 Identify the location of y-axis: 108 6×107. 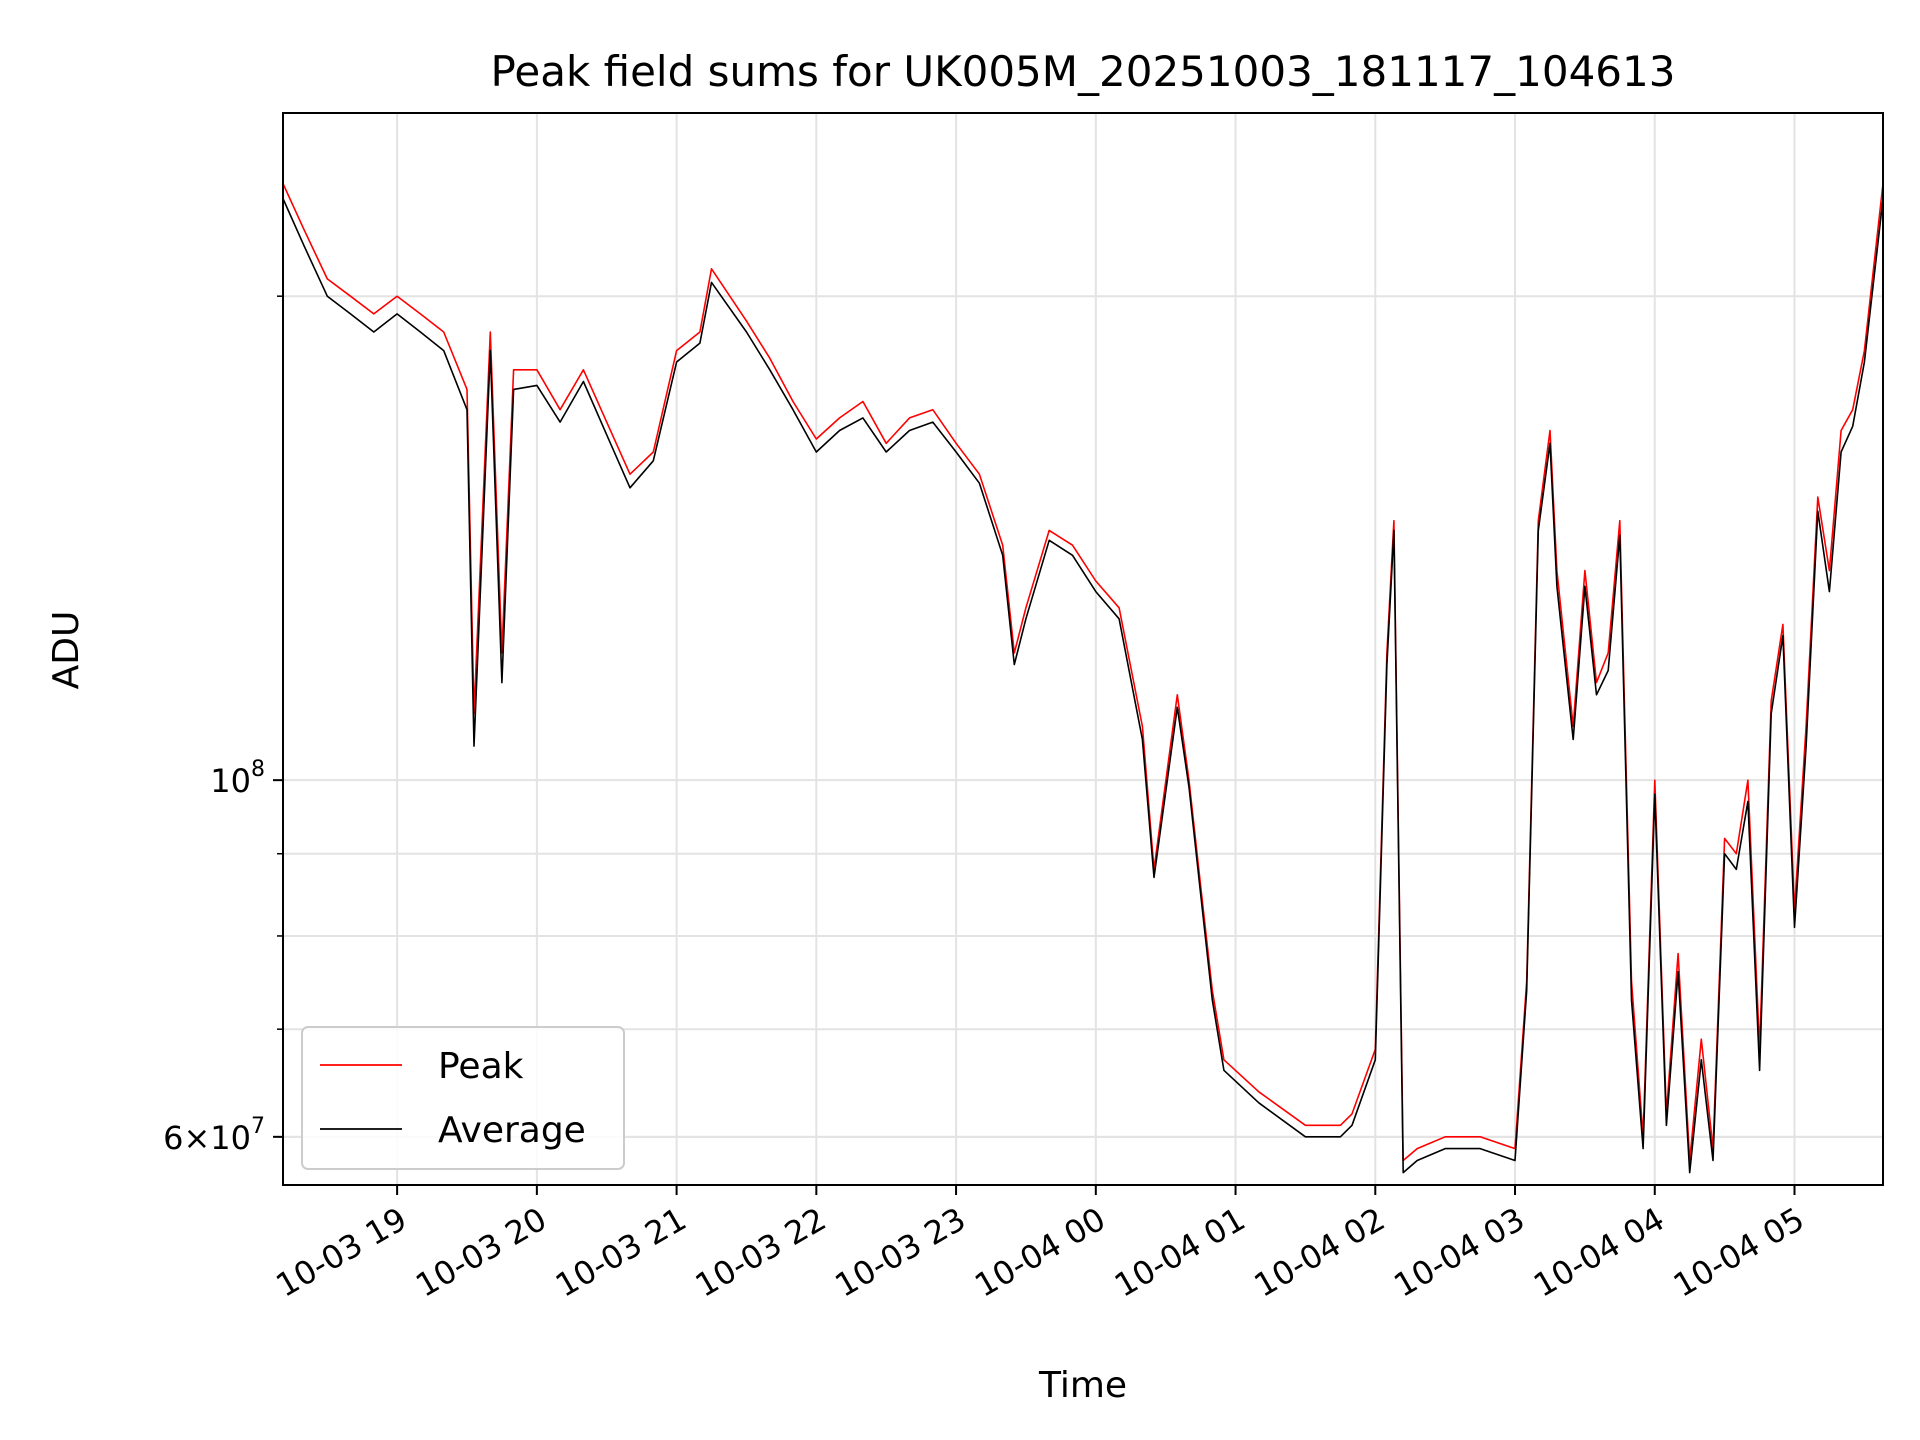
(223, 726).